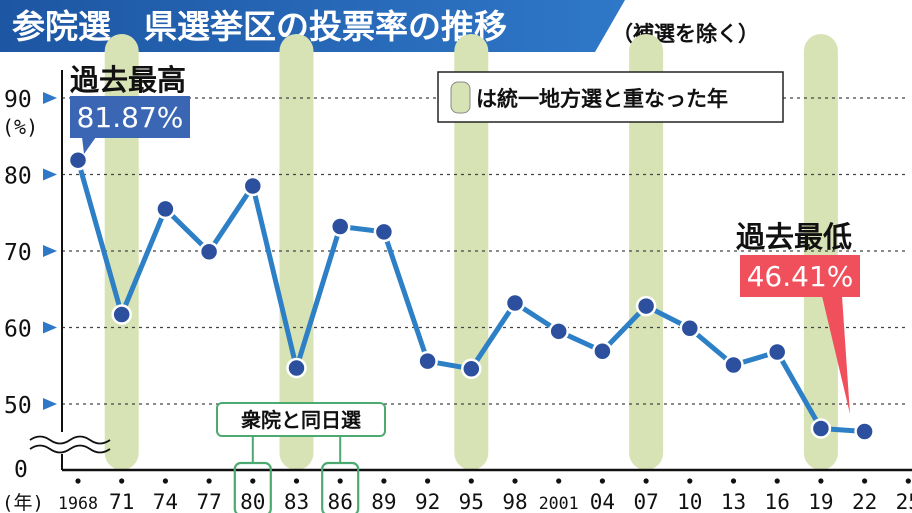 Image resolution: width=912 pixels, height=513 pixels. I want to click on x-tick-dot-2001, so click(559, 481).